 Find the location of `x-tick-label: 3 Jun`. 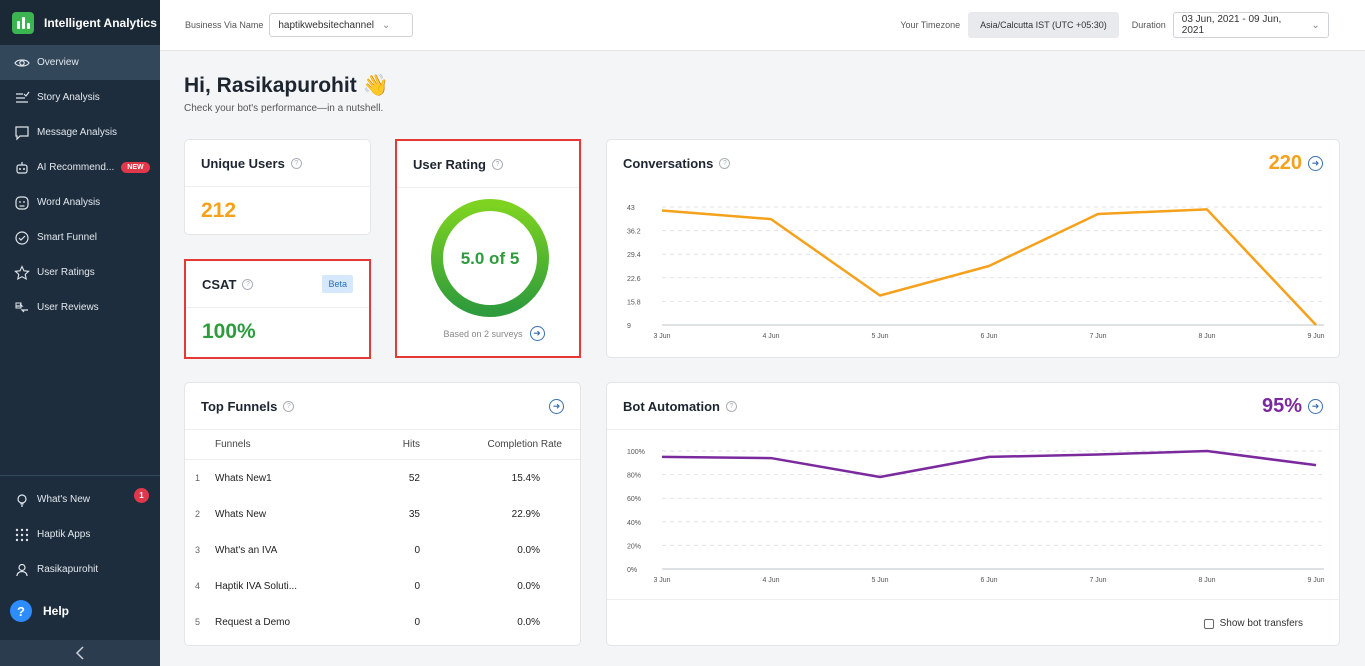

x-tick-label: 3 Jun is located at coordinates (661, 580).